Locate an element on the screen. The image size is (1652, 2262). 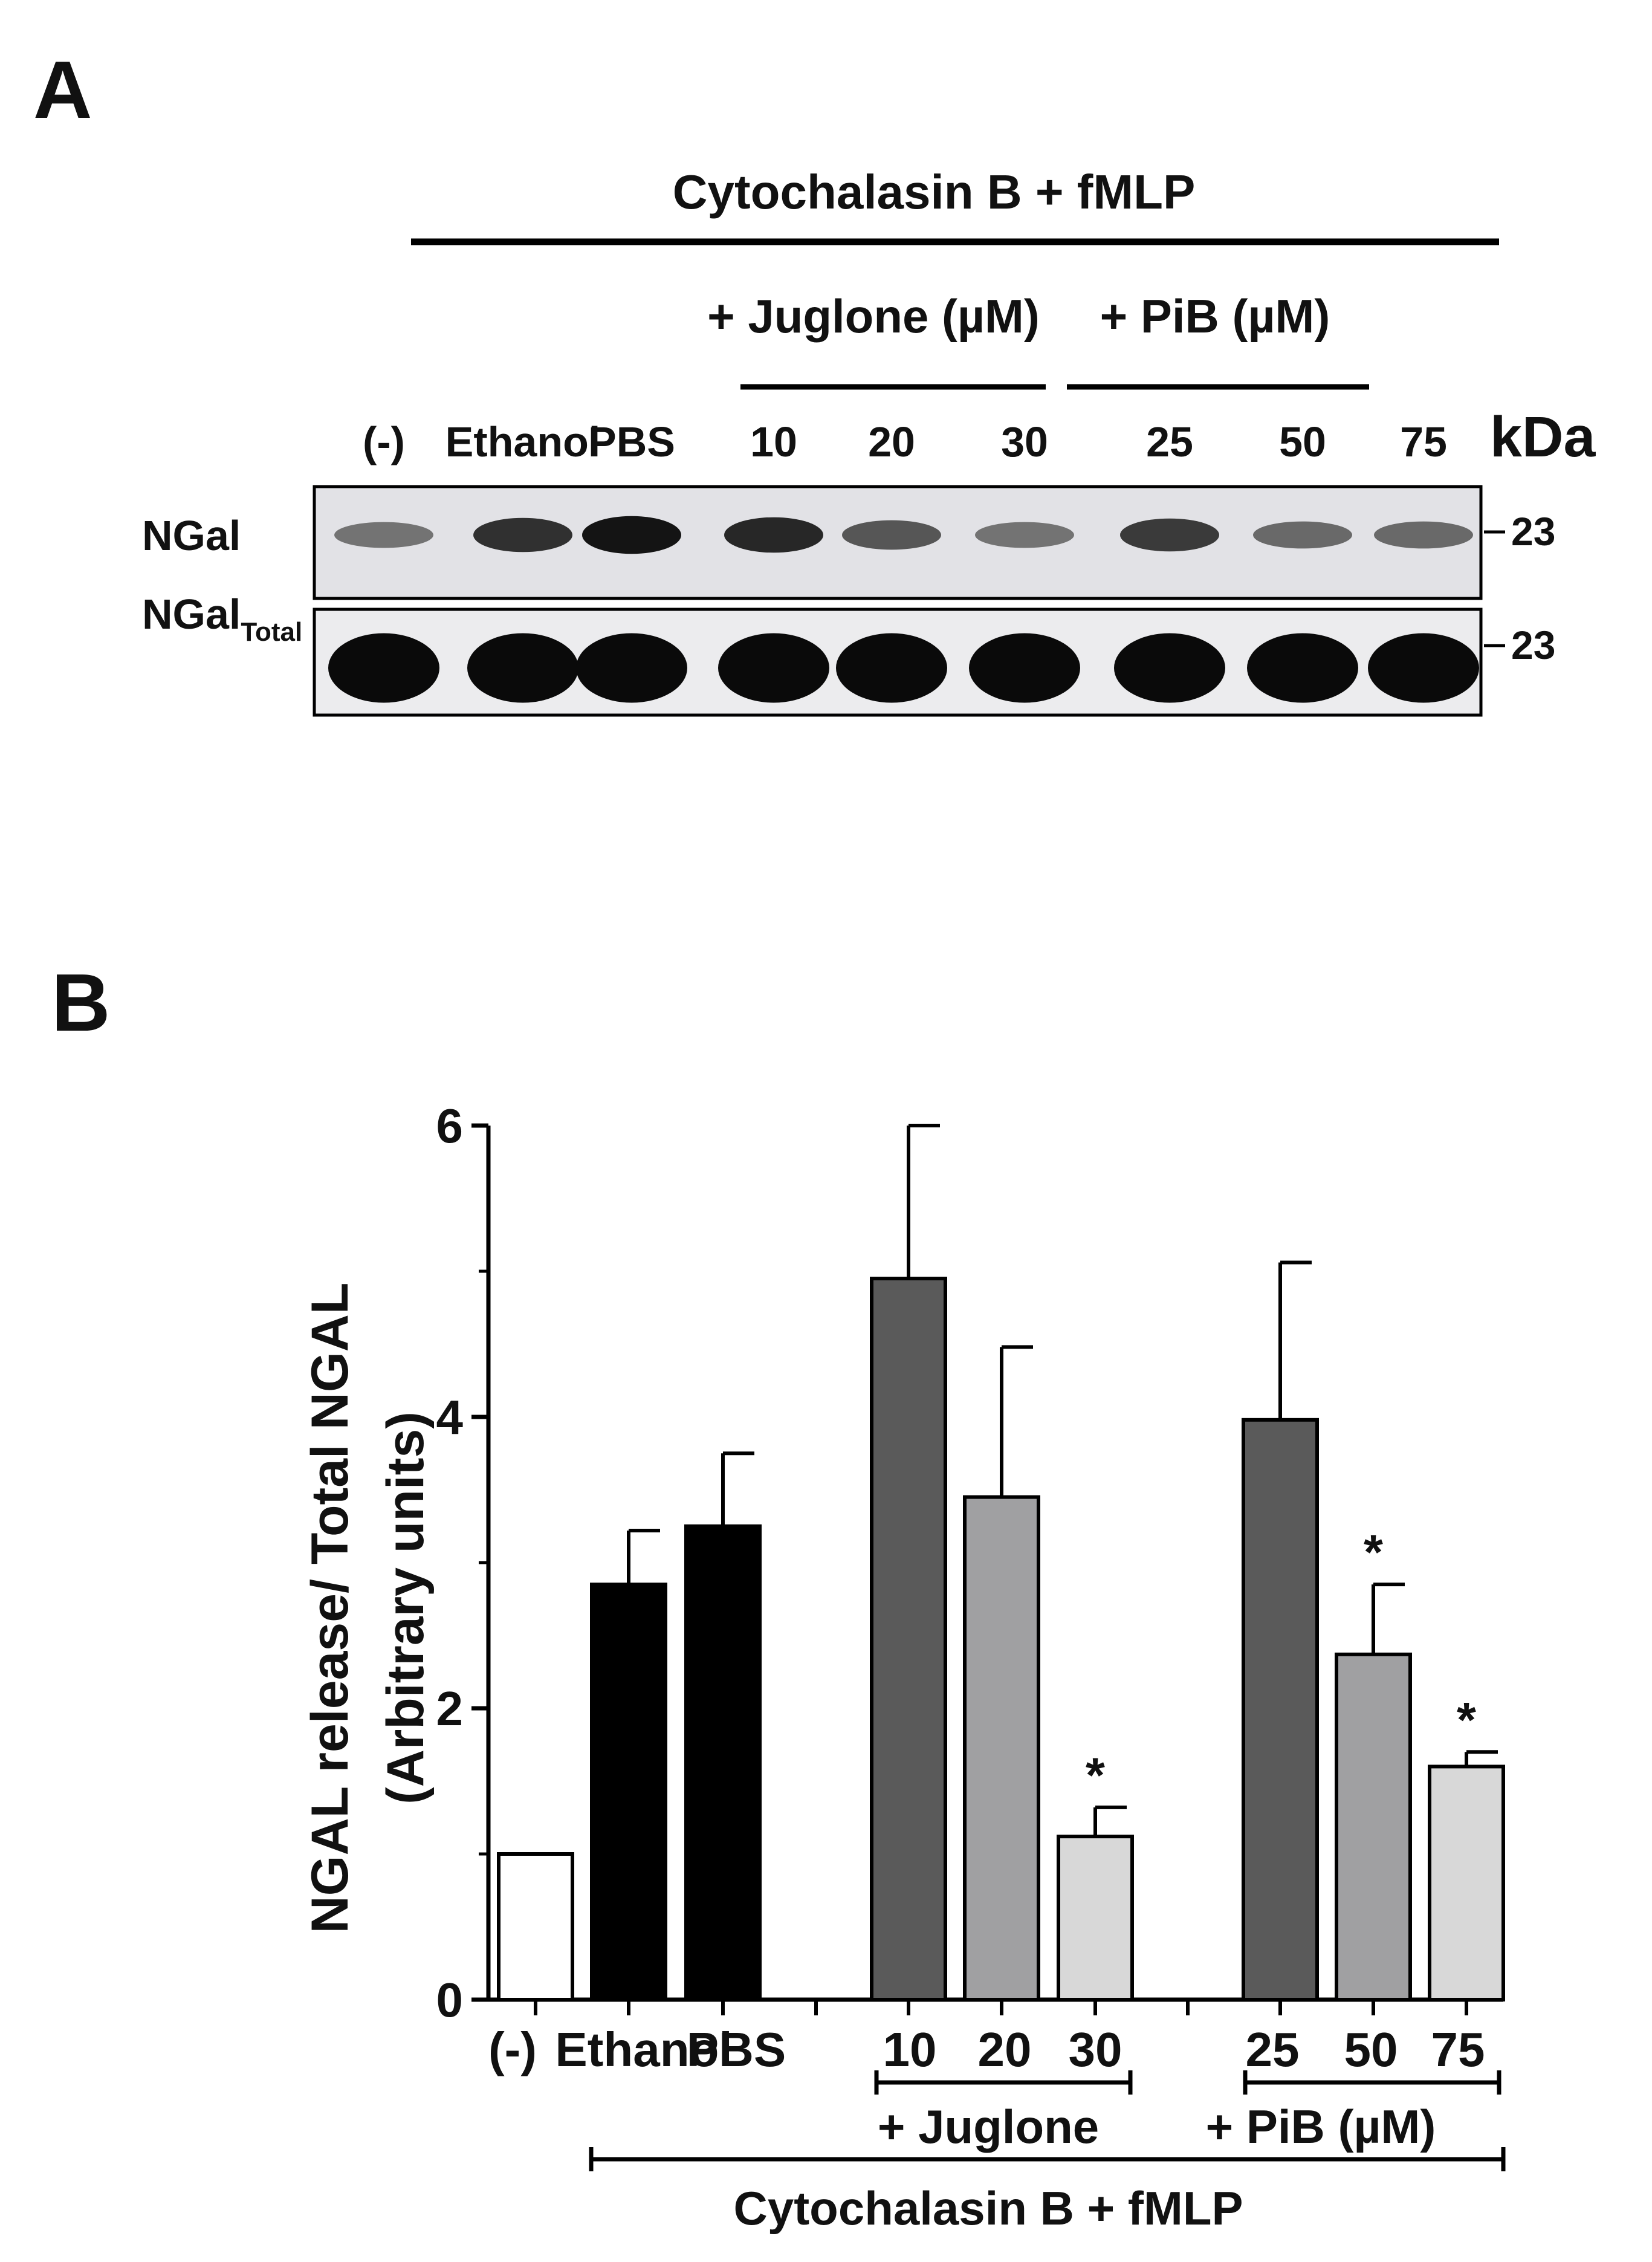
blot-group-juglone: + Juglone (µM) is located at coordinates (874, 317).